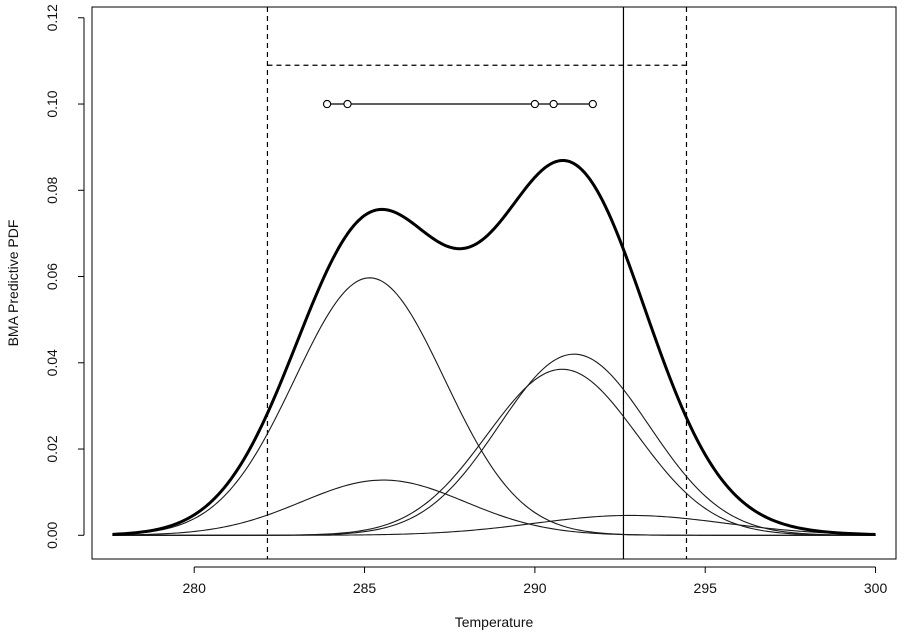  What do you see at coordinates (459, 104) in the screenshot?
I see `ensemble-members` at bounding box center [459, 104].